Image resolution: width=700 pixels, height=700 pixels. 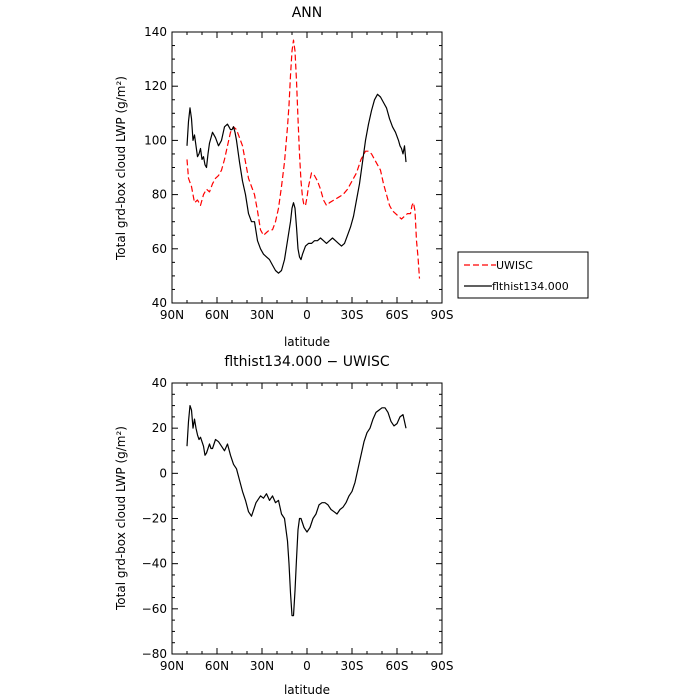 I want to click on top-y-tick-label: 100, so click(x=155, y=140).